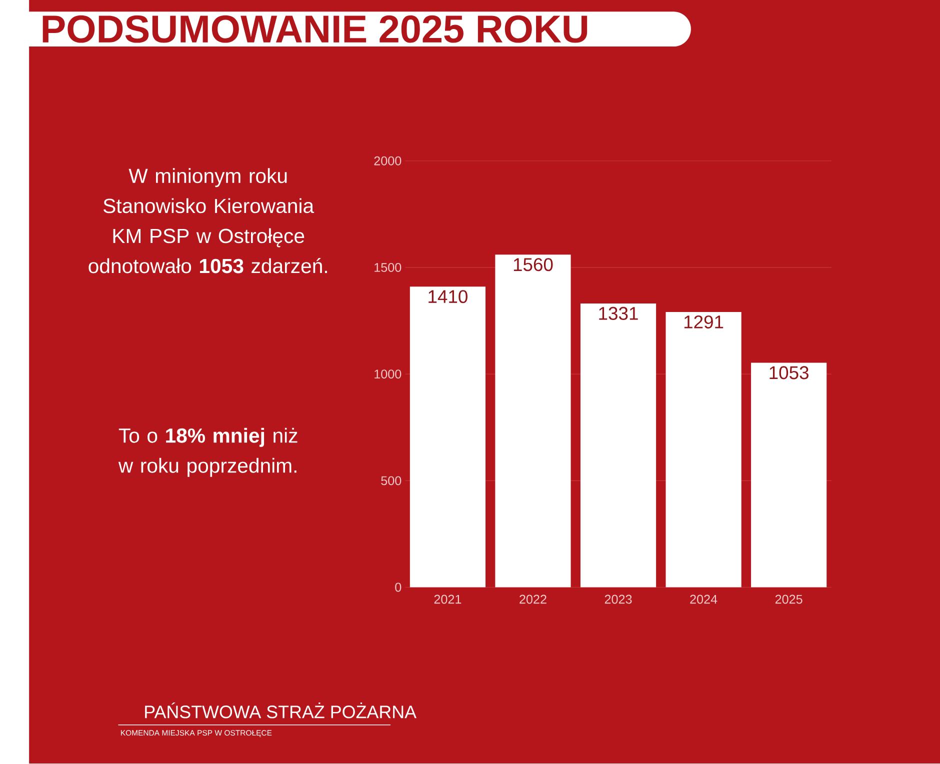  What do you see at coordinates (533, 599) in the screenshot?
I see `x-tick-label: 2022` at bounding box center [533, 599].